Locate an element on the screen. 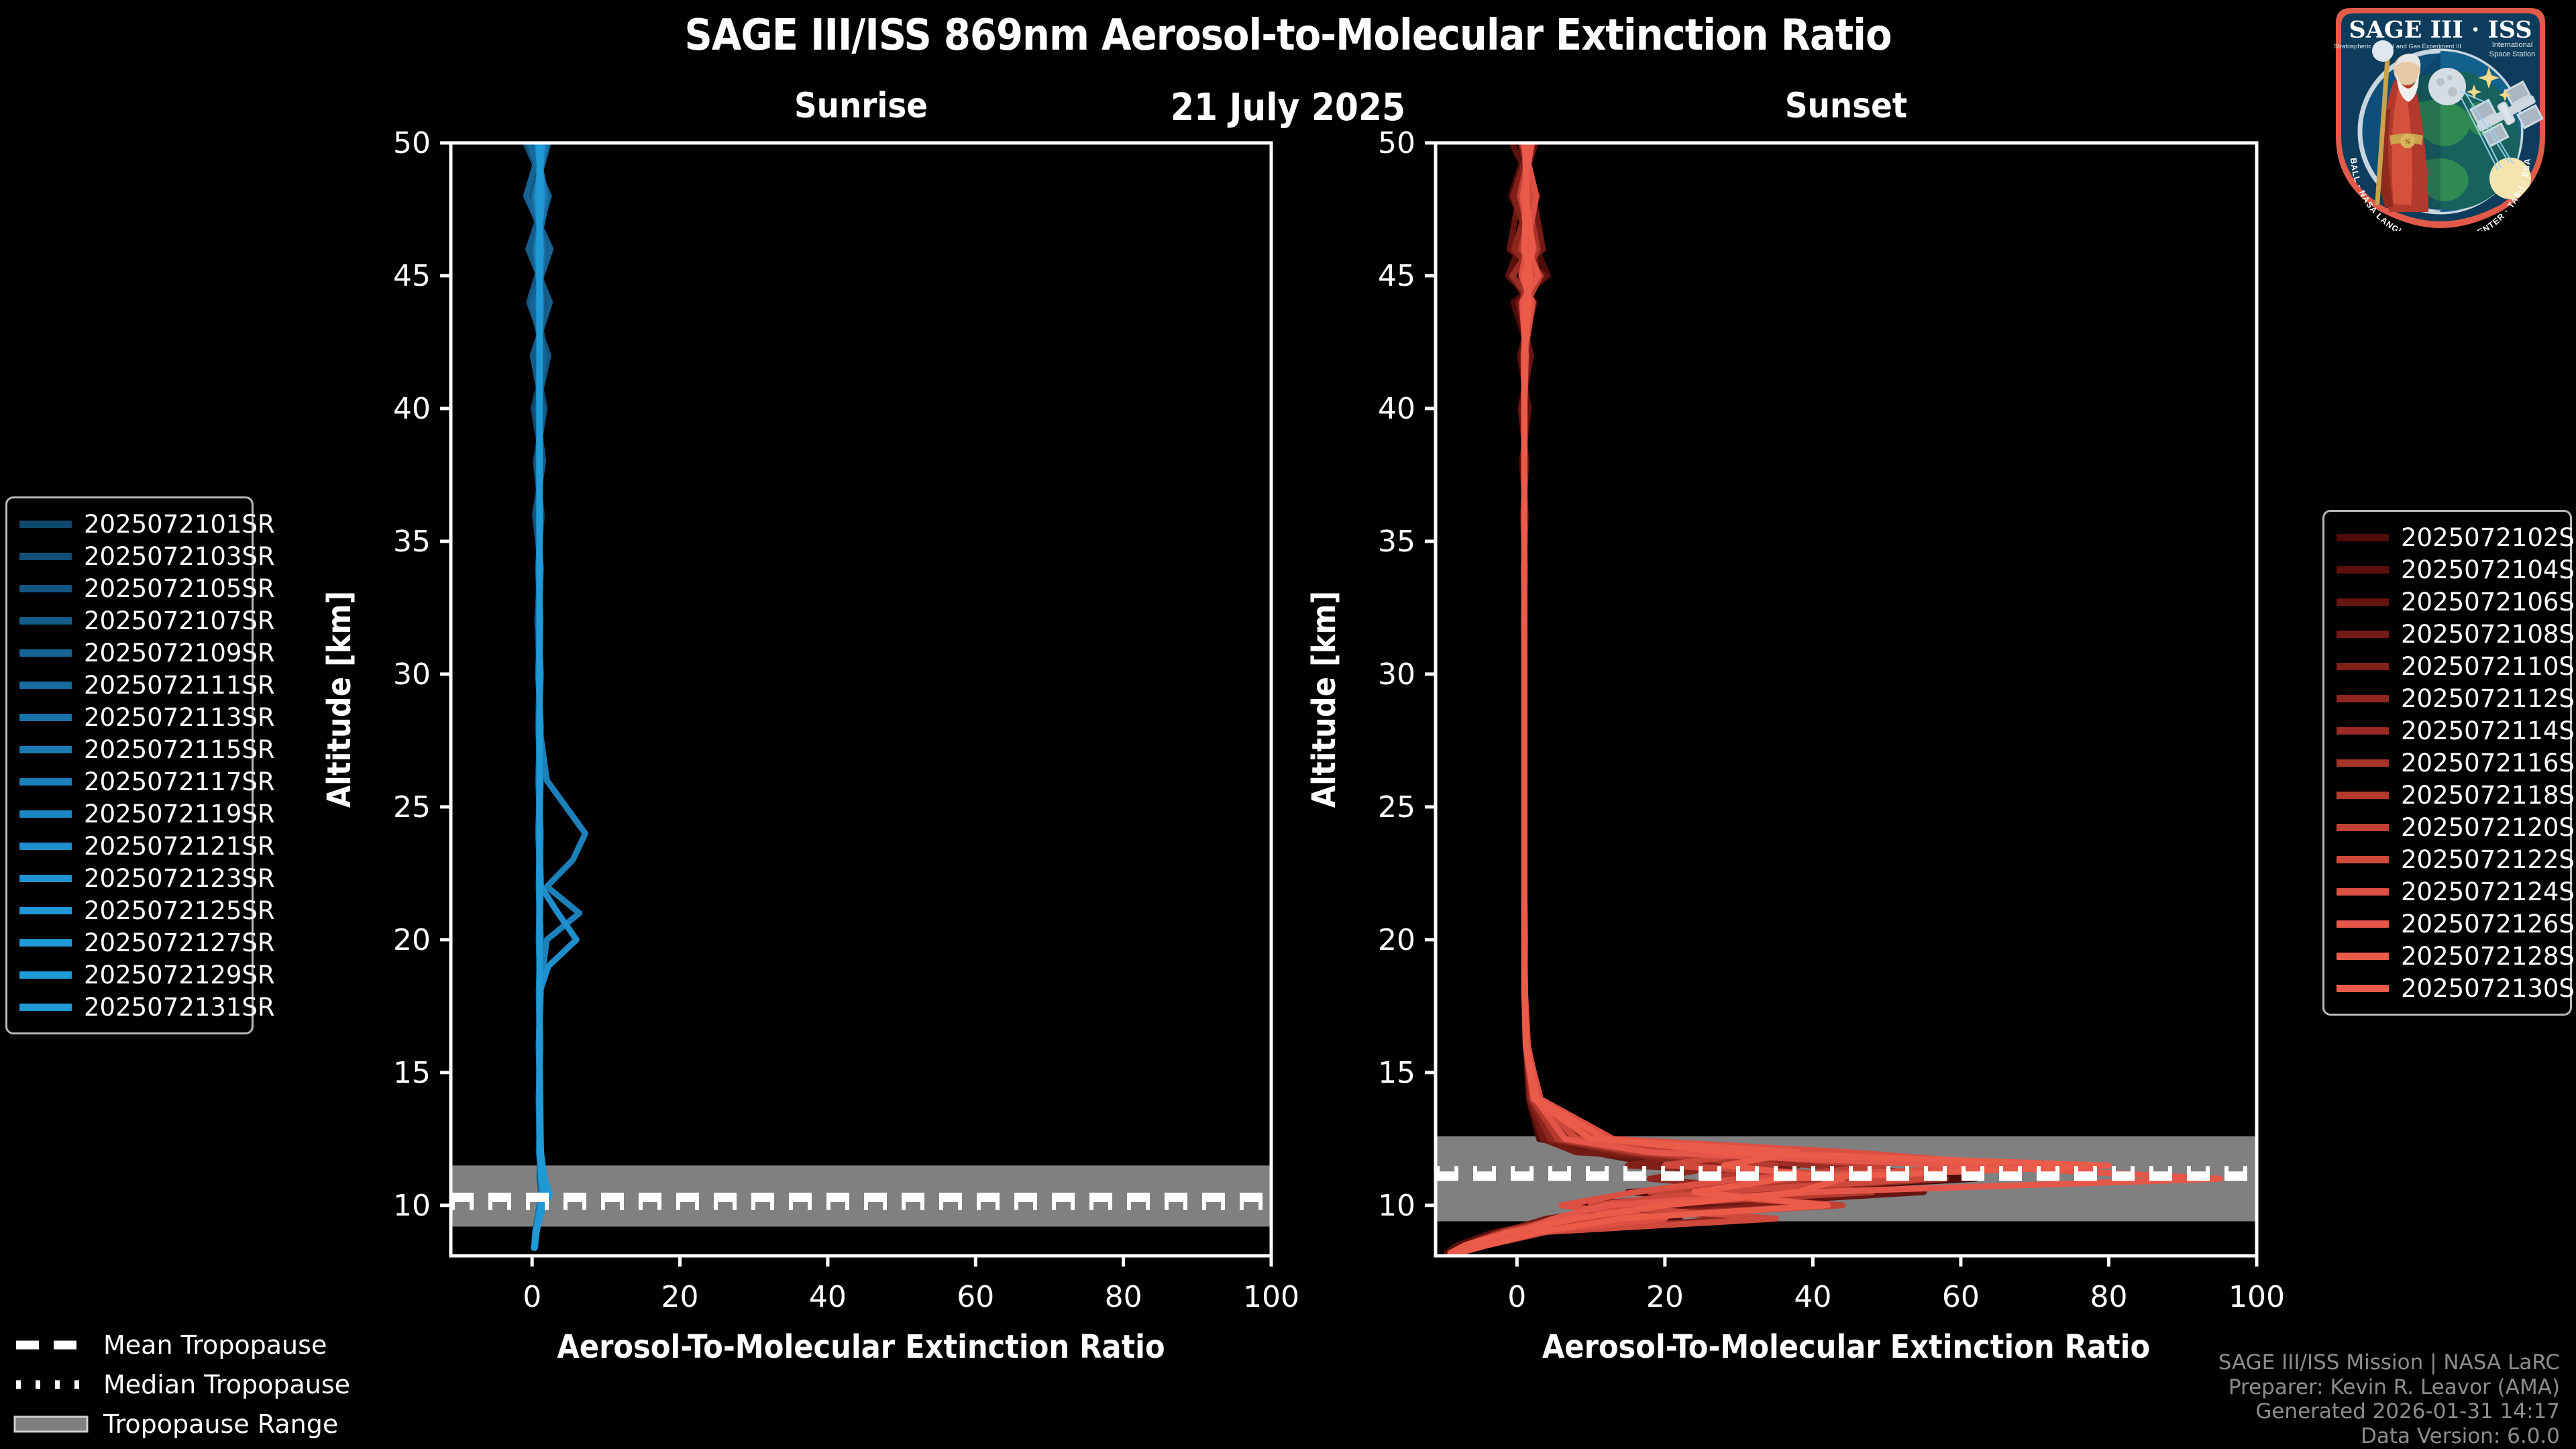 This screenshot has height=1449, width=2576. svg-text: S is located at coordinates (2407, 142).